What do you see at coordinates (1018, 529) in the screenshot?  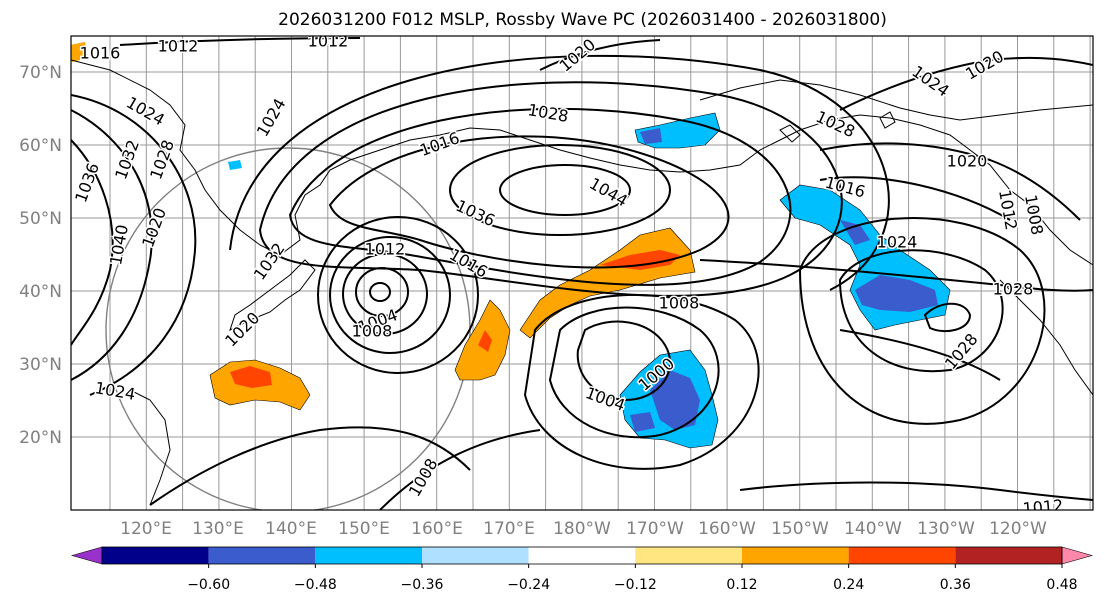 I see `longitude-label: 120°W` at bounding box center [1018, 529].